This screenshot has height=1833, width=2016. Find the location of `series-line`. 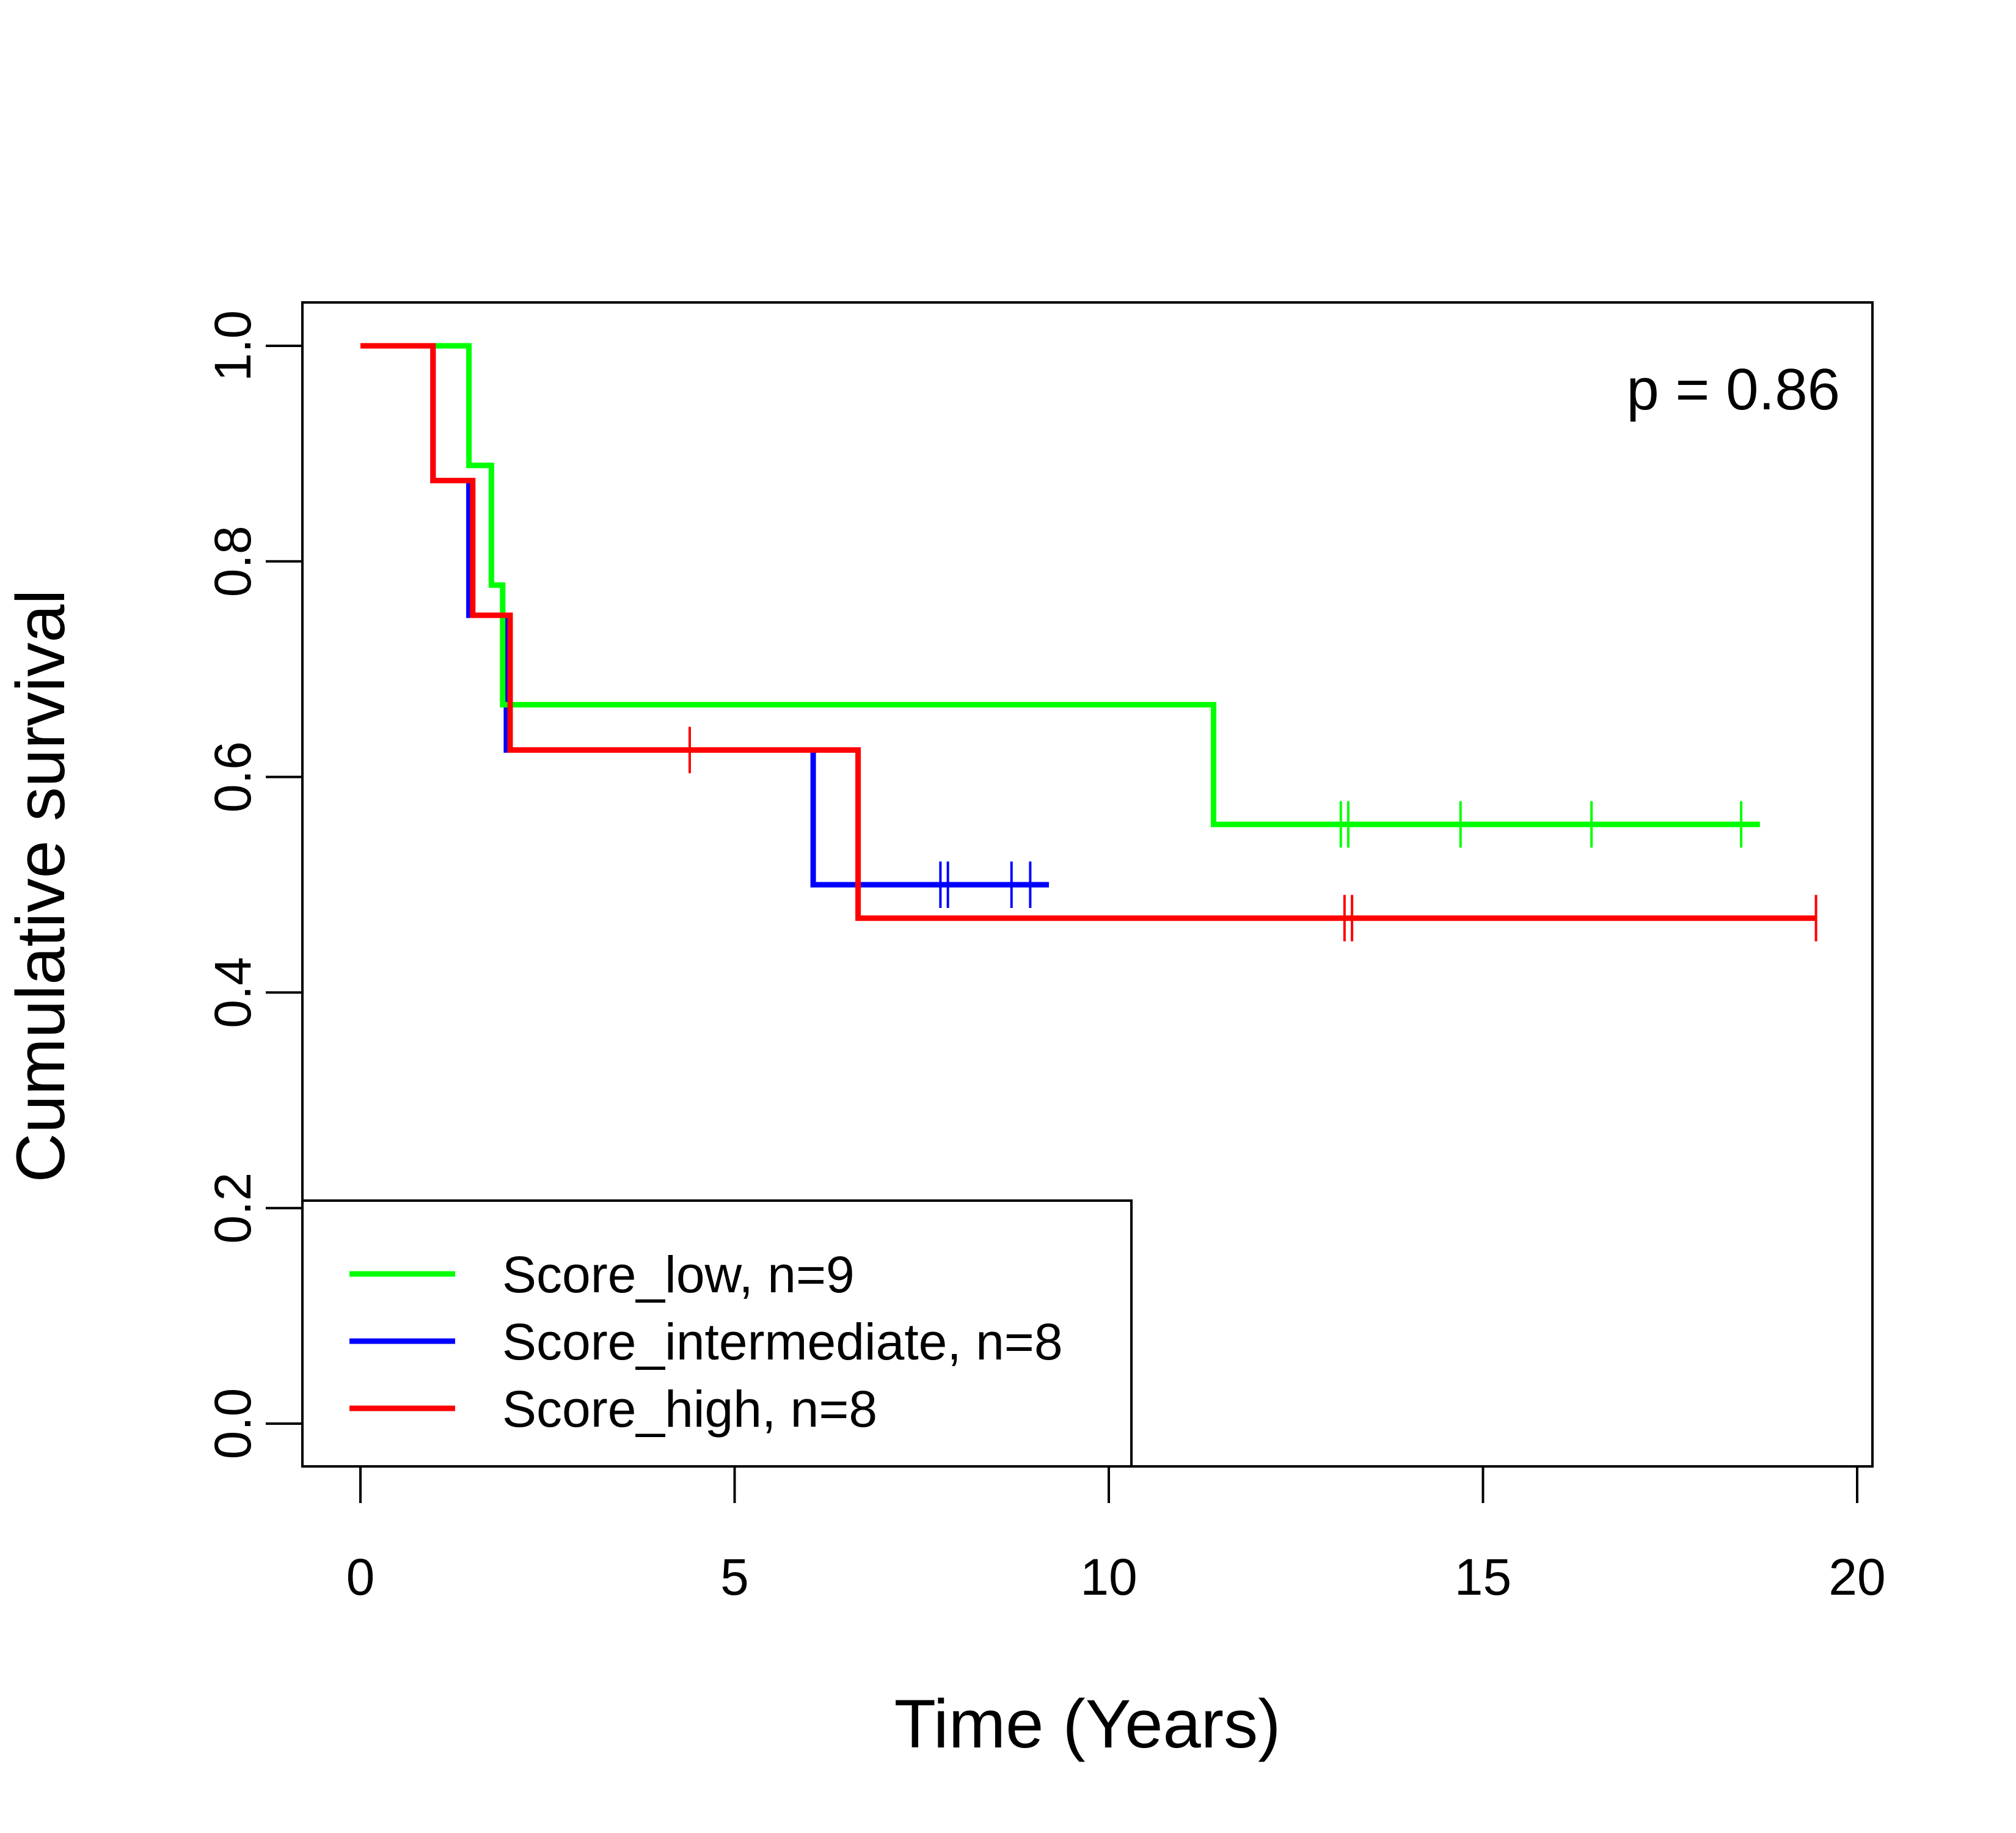

series-line is located at coordinates (705, 615).